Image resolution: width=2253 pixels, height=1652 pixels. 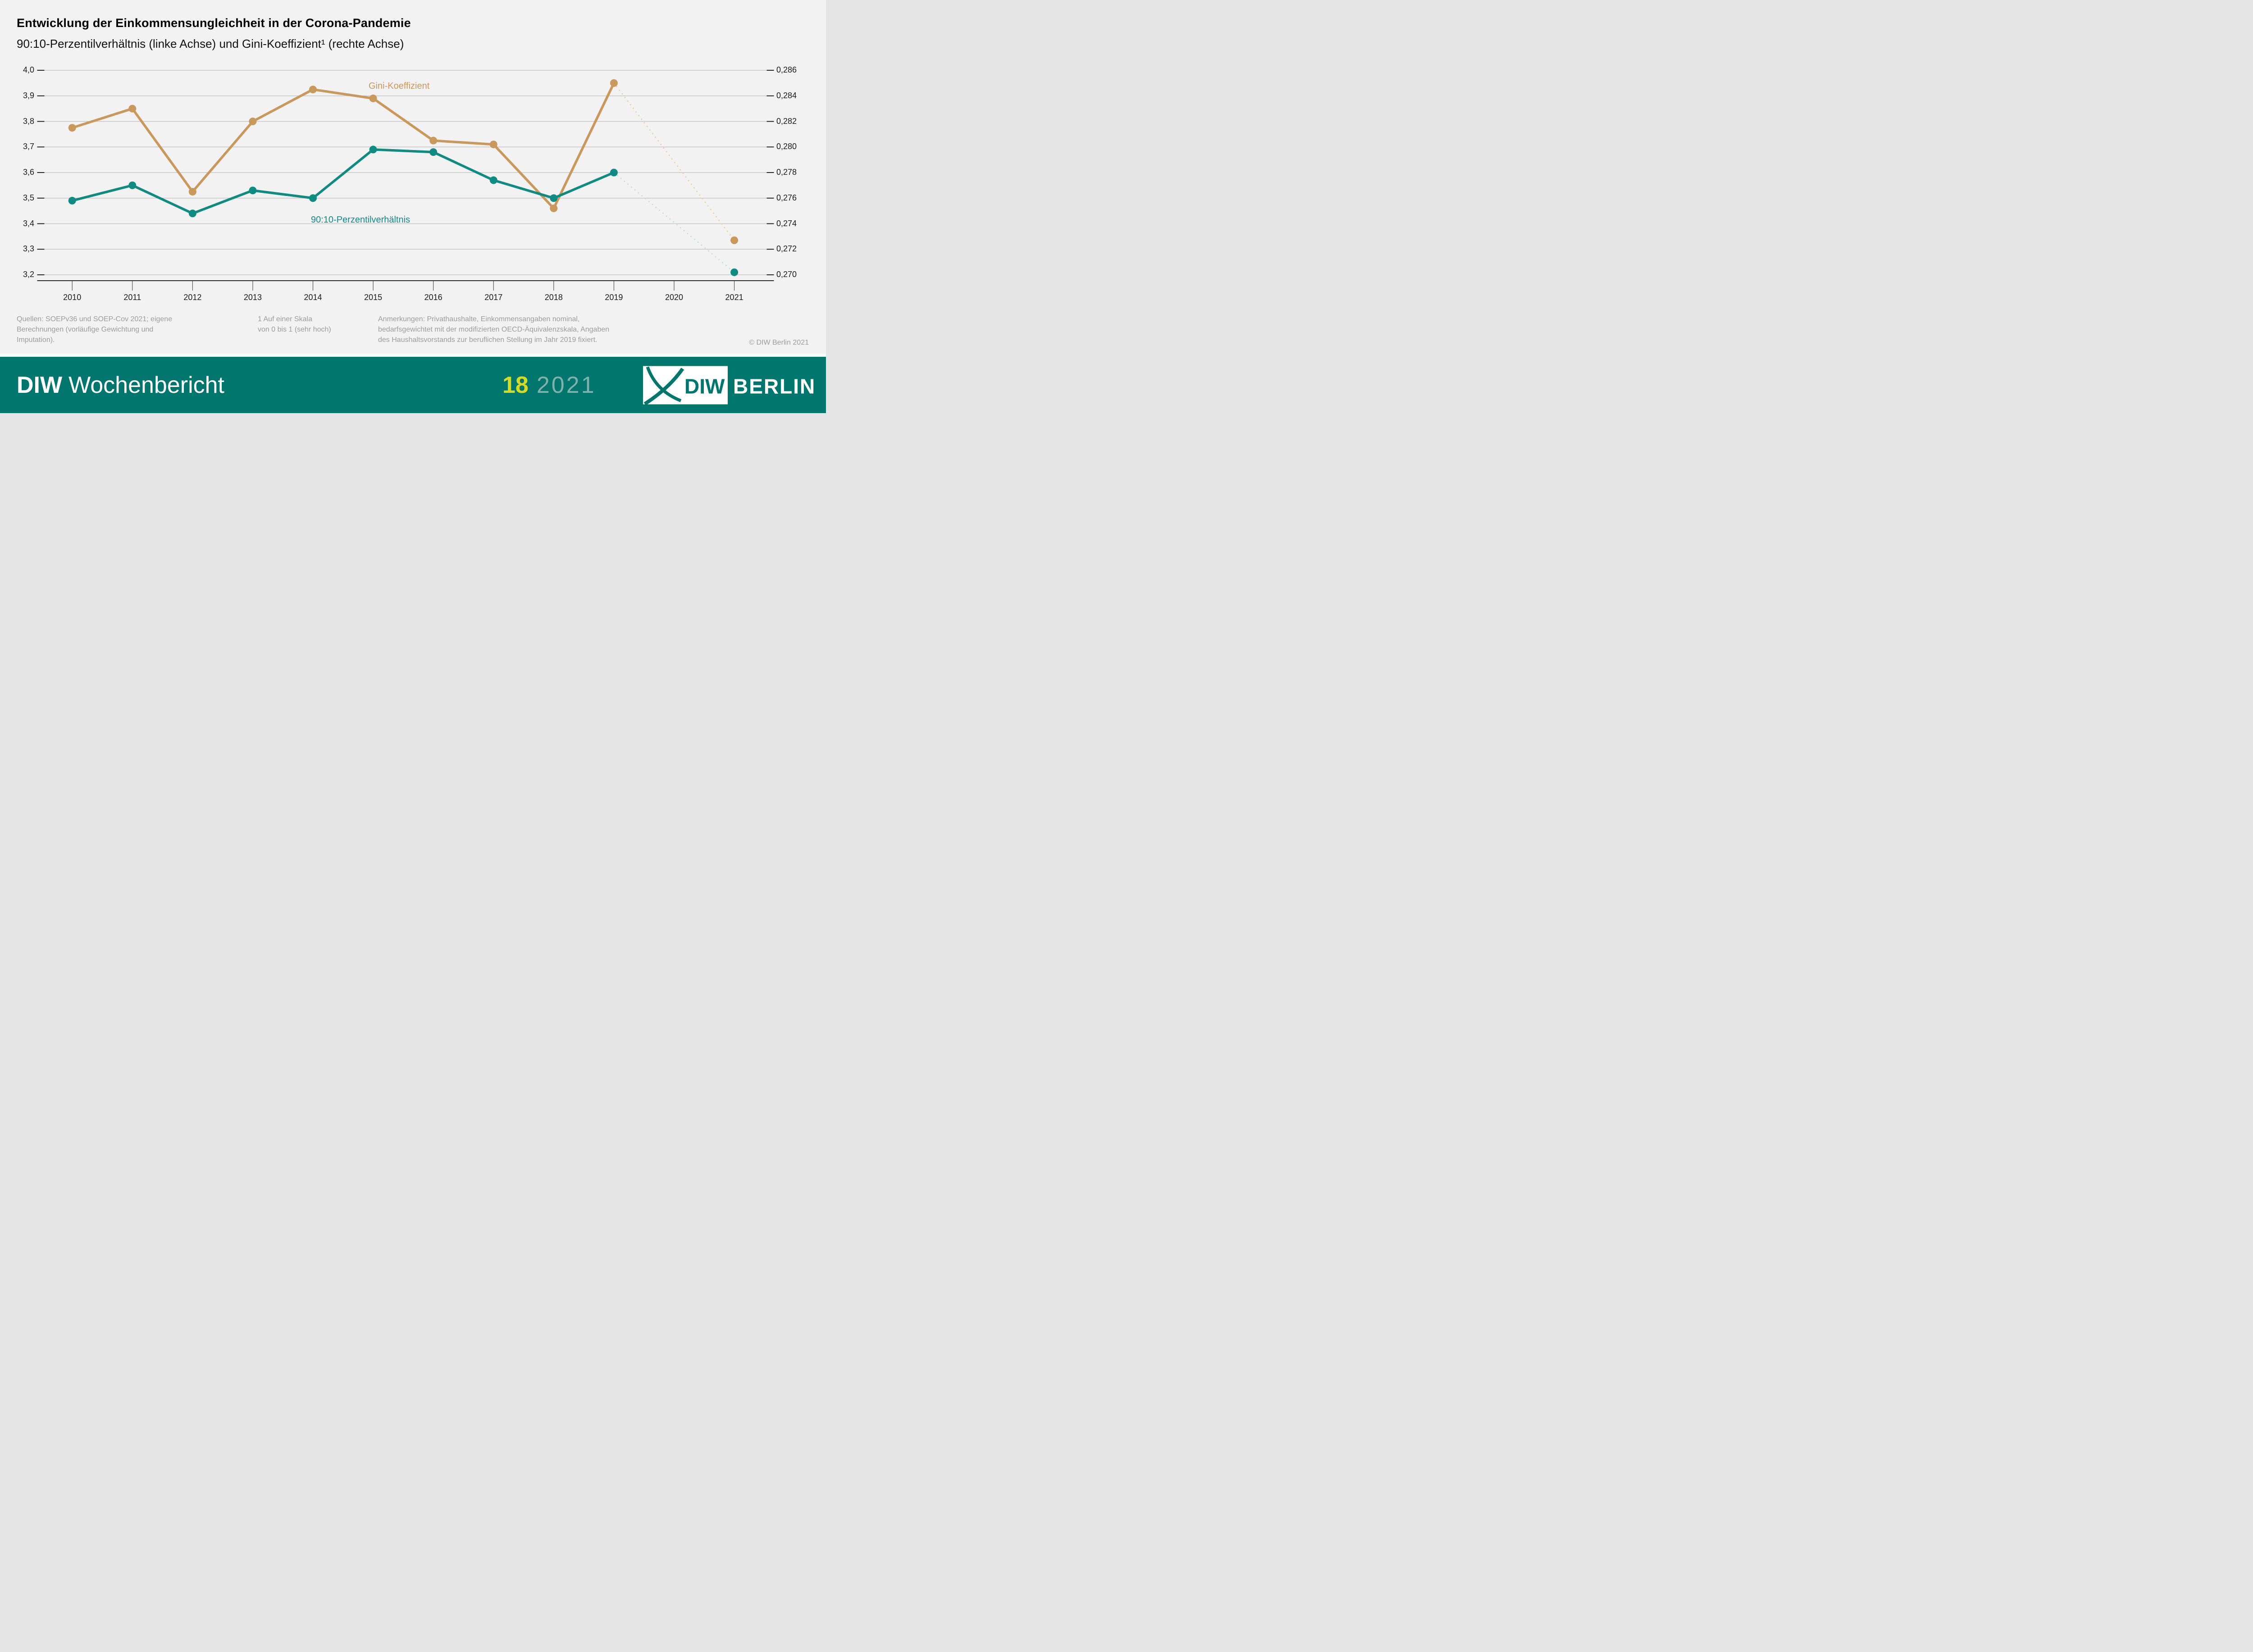 What do you see at coordinates (28, 197) in the screenshot?
I see `y-axis-left-tick-label: 3,5` at bounding box center [28, 197].